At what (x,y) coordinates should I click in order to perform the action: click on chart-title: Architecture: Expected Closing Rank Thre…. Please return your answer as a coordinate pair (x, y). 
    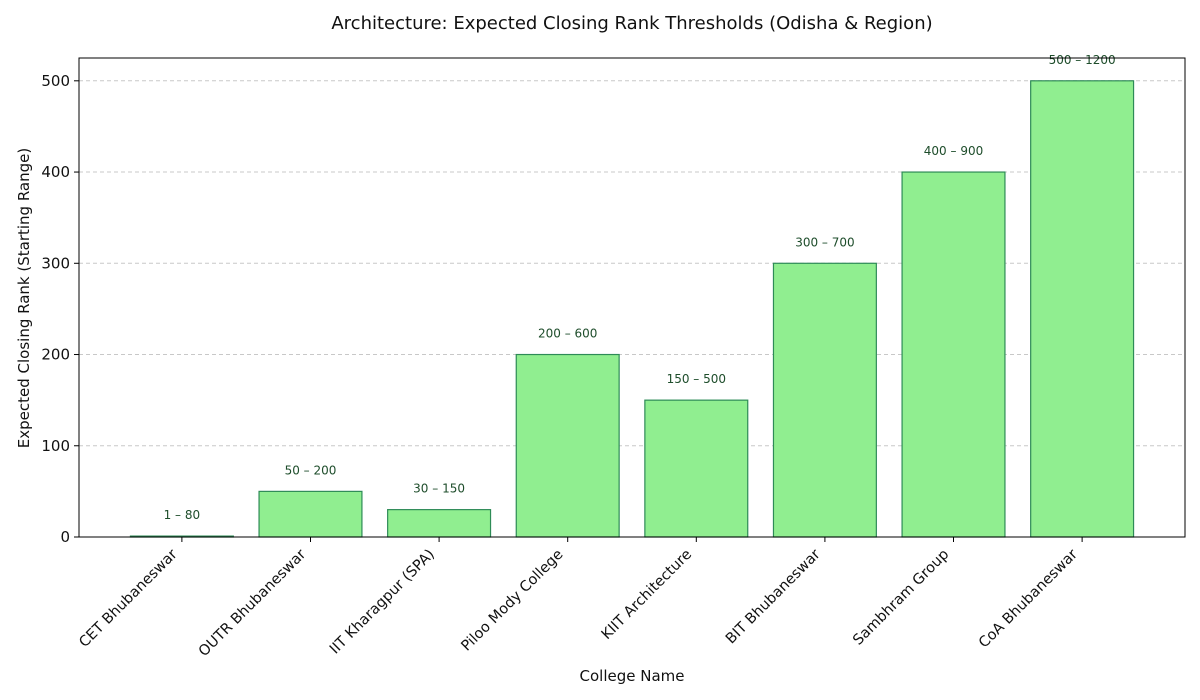
    Looking at the image, I should click on (631, 23).